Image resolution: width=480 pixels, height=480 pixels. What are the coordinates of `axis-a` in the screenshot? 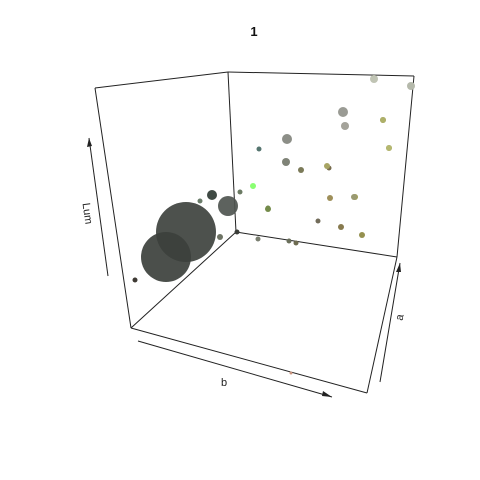 It's located at (390, 322).